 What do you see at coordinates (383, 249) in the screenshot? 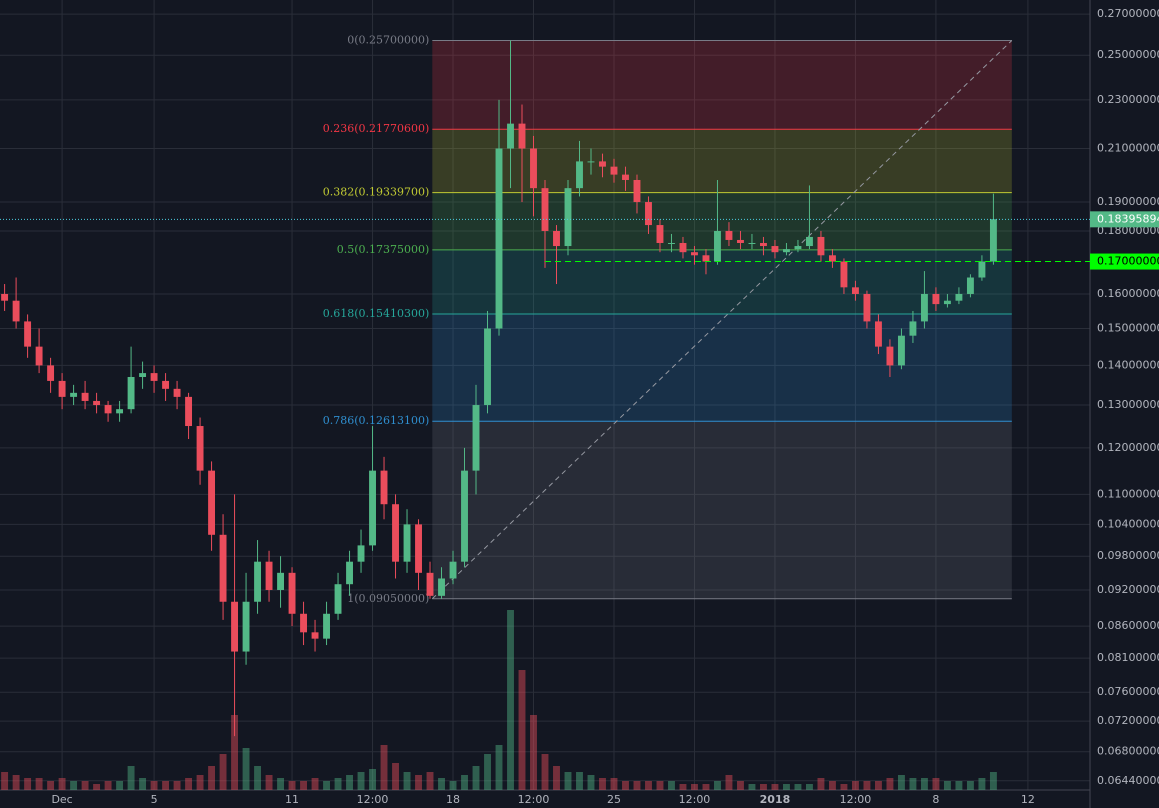
I see `fib-label: 0.5(0.17375000)` at bounding box center [383, 249].